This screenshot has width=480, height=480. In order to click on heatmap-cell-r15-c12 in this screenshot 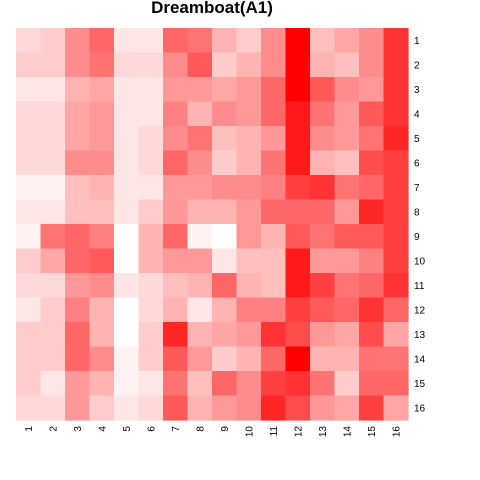, I will do `click(298, 384)`.